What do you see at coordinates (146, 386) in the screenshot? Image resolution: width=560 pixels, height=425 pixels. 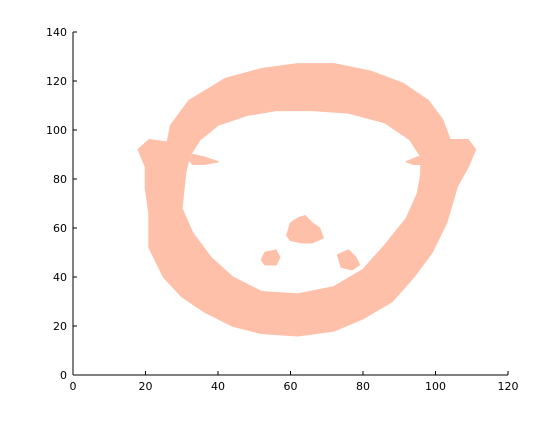 I see `x-tick-label: 20` at bounding box center [146, 386].